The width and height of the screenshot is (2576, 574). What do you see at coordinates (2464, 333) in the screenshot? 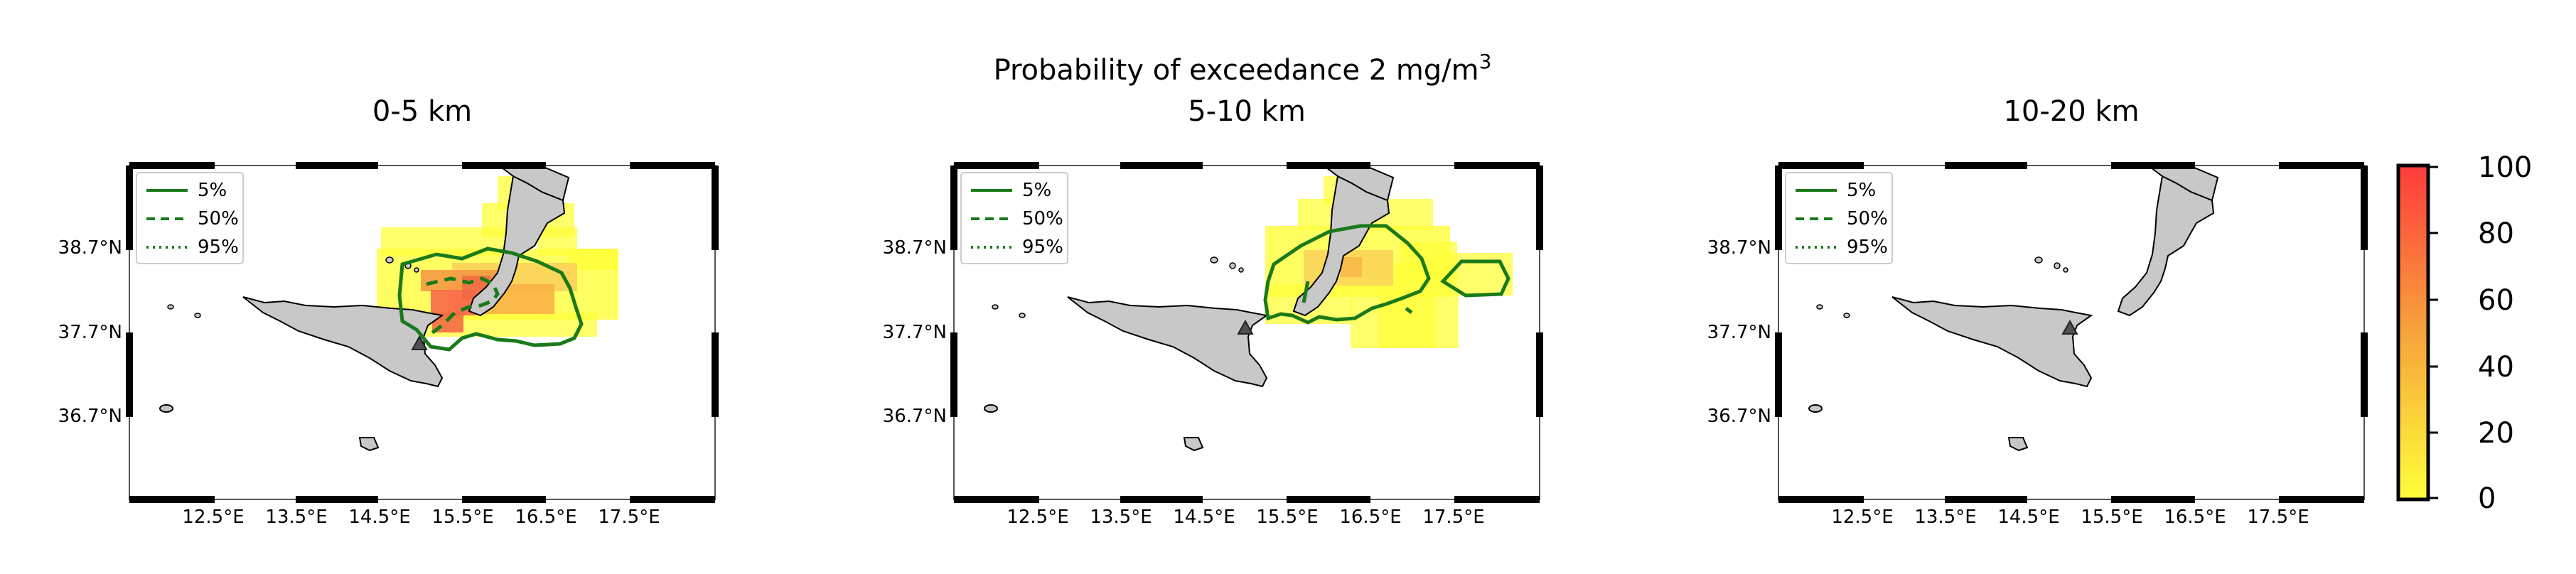
I see `colorbar: 100 80 60 40 20 0` at bounding box center [2464, 333].